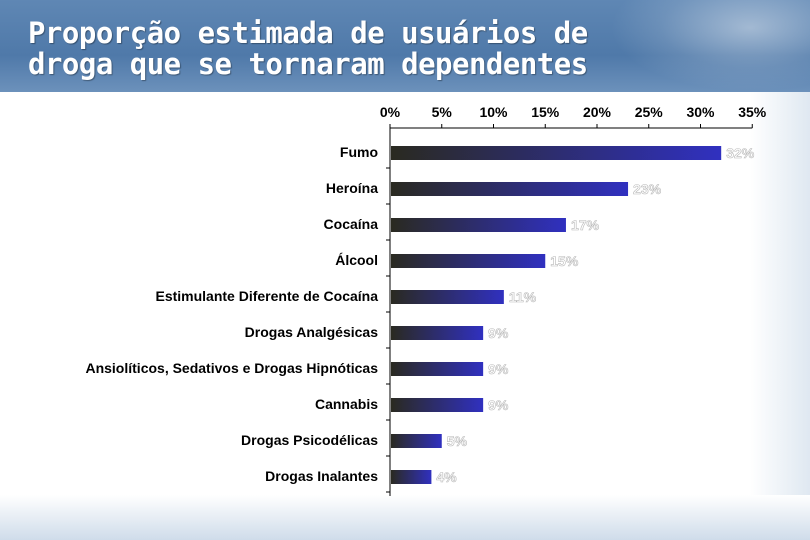  What do you see at coordinates (321, 476) in the screenshot?
I see `category-label: Drogas Inalantes` at bounding box center [321, 476].